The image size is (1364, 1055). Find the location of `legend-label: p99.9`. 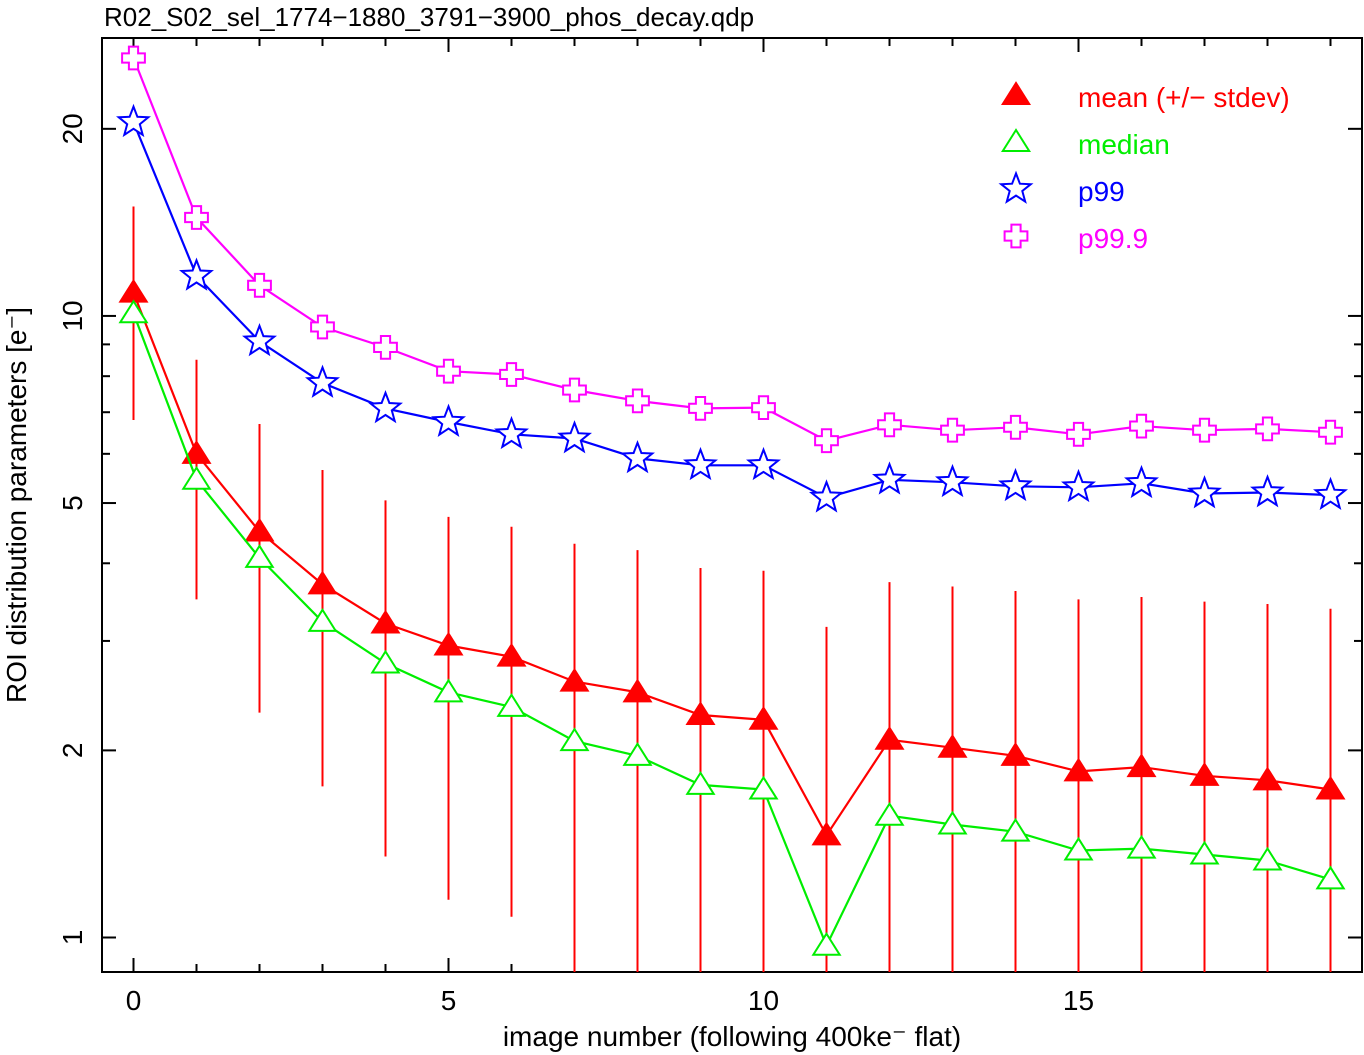

legend-label: p99.9 is located at coordinates (1113, 238).